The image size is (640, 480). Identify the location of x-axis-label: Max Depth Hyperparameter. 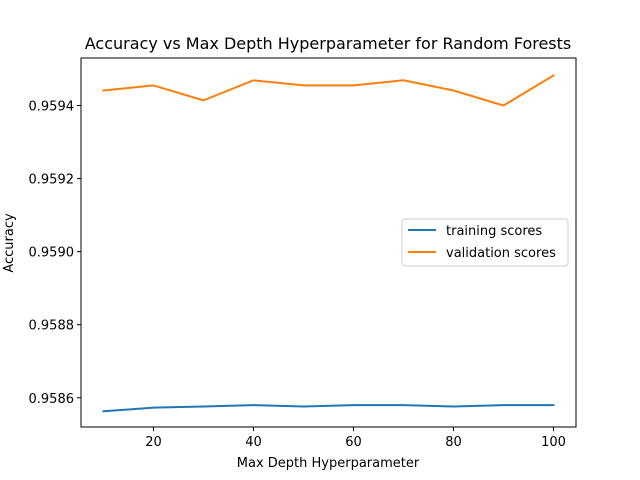
(328, 463).